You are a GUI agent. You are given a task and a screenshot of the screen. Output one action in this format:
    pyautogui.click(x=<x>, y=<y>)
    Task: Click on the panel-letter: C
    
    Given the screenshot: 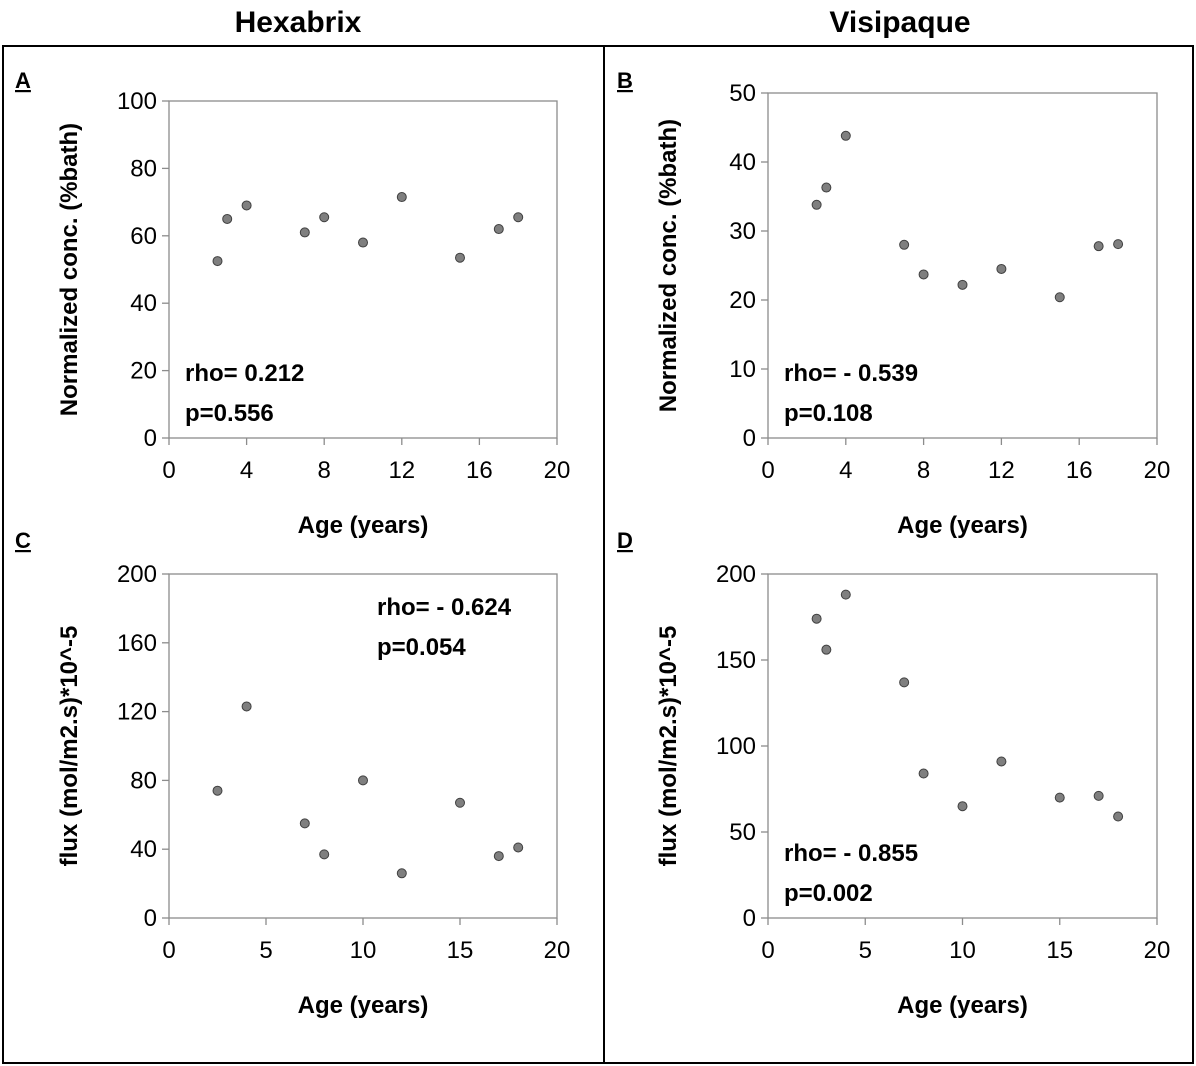 What is the action you would take?
    pyautogui.click(x=23, y=540)
    